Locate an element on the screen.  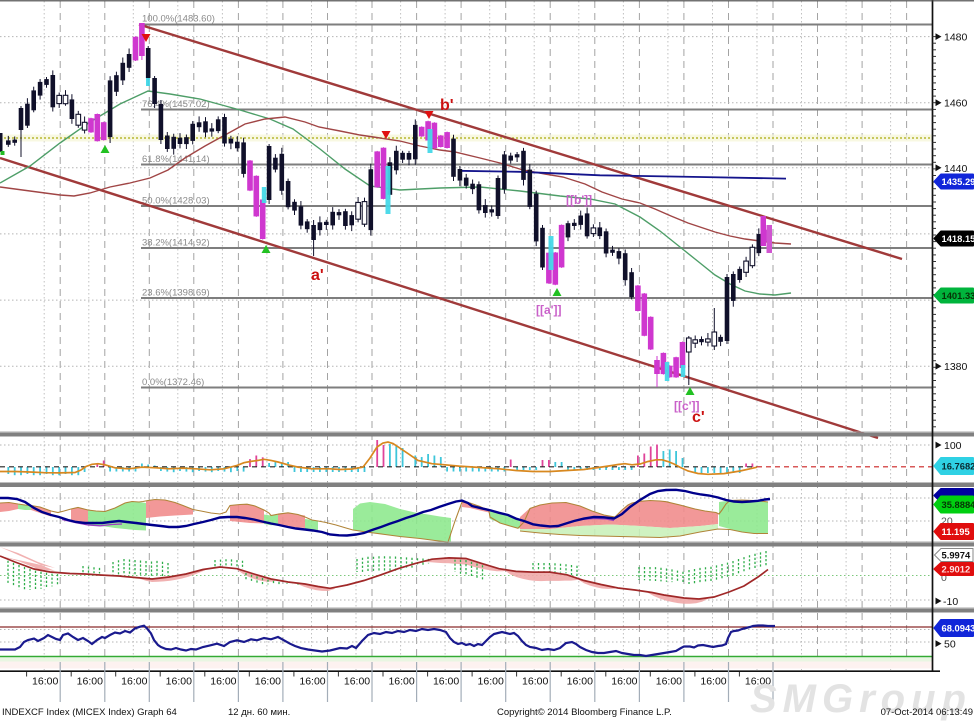
svg-text: [[a']] is located at coordinates (549, 310).